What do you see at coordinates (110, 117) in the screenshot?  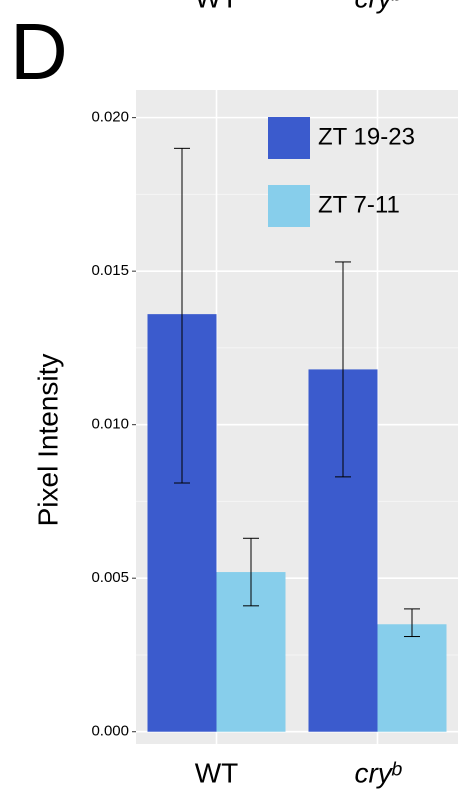 I see `y-tick-label: 0.020` at bounding box center [110, 117].